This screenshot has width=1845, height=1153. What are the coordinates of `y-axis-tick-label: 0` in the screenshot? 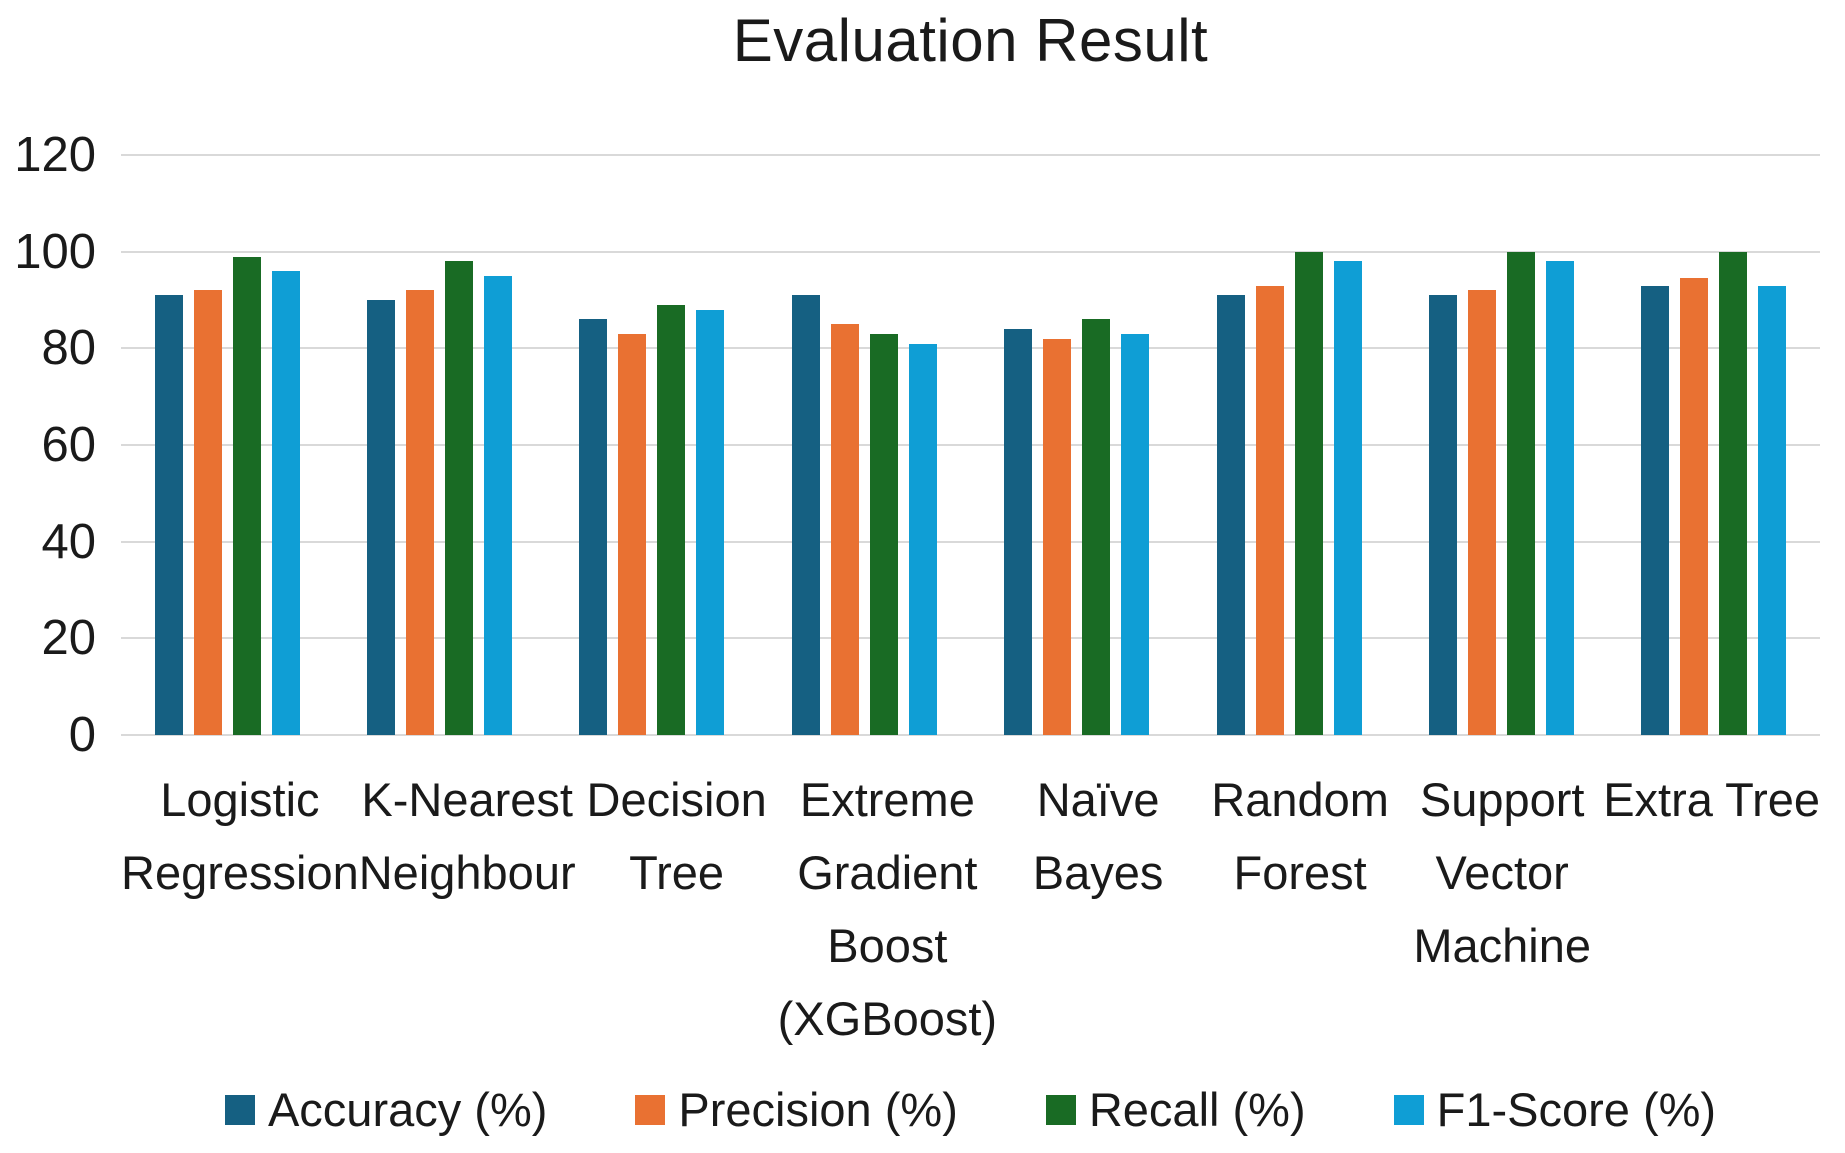 It's located at (82, 735).